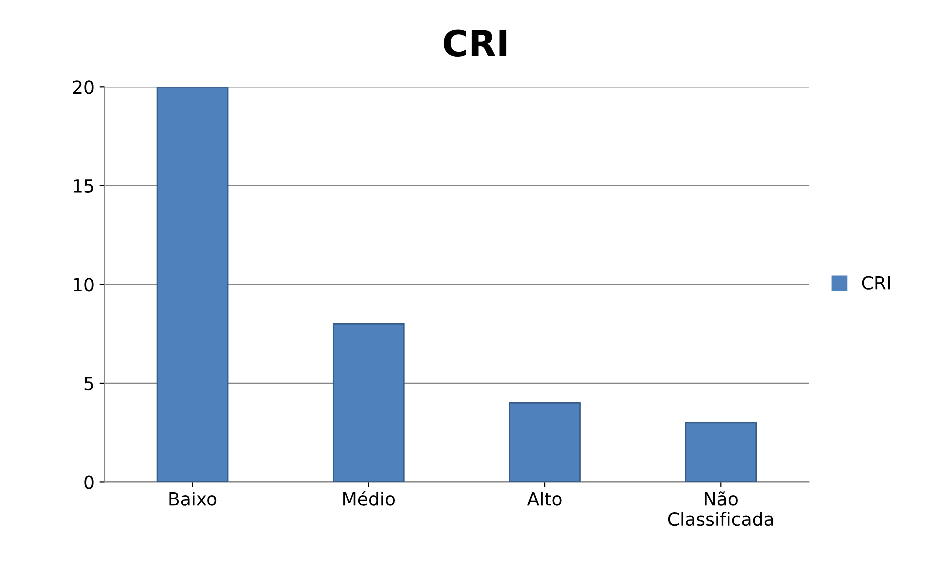 This screenshot has width=952, height=581. Describe the element at coordinates (89, 384) in the screenshot. I see `y-tick-label: 5` at that location.